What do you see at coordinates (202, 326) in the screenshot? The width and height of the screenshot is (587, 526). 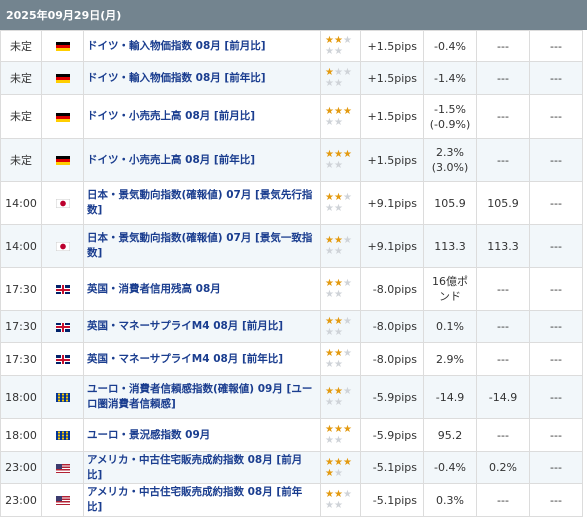 I see `event-name-link: 英国・マネーサプライM4 08月 [前月比]` at bounding box center [202, 326].